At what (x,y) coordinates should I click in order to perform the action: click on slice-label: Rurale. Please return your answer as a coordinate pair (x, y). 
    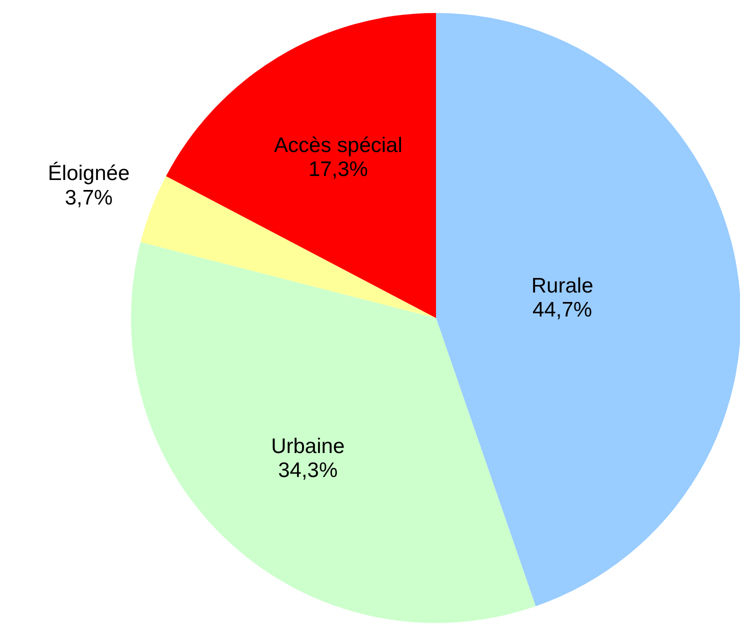
    Looking at the image, I should click on (562, 286).